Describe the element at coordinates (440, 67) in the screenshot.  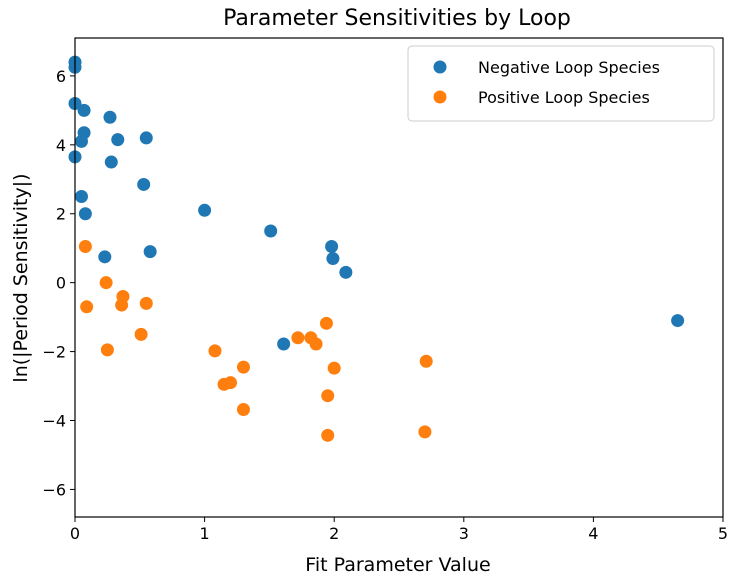
I see `legend-marker-negative` at that location.